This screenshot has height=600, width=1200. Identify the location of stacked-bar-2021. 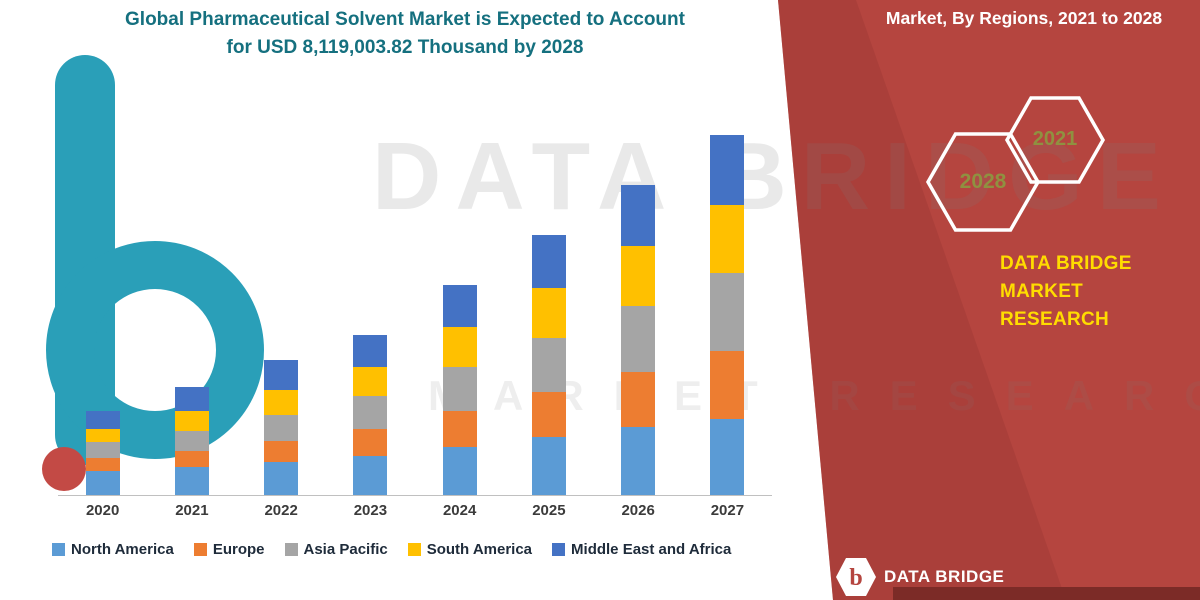
(191, 441).